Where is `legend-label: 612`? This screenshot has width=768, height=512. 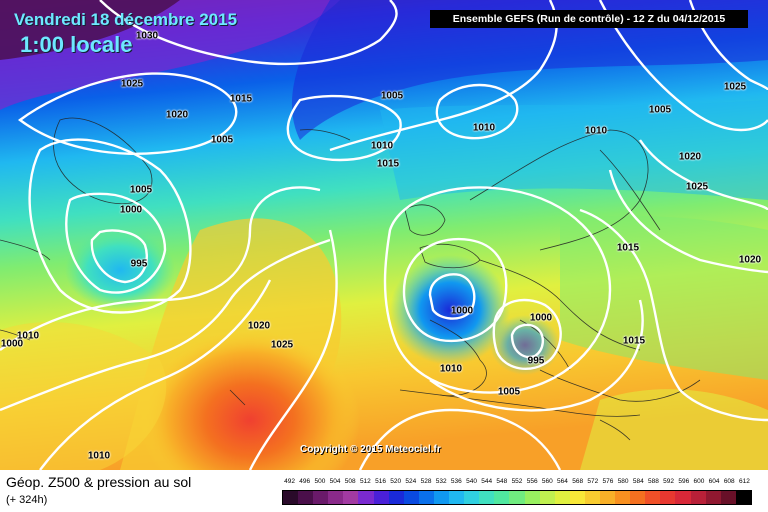
legend-label: 612 is located at coordinates (744, 481).